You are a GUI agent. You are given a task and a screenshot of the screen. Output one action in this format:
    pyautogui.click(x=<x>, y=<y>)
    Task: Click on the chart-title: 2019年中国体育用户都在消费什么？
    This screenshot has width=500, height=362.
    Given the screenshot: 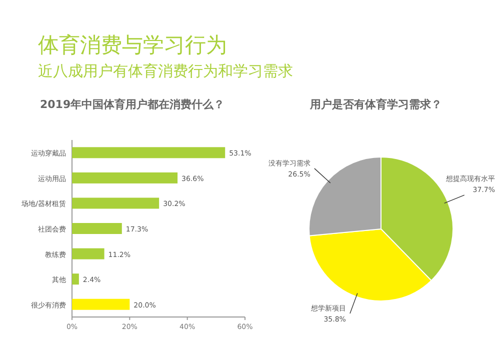 What is the action you would take?
    pyautogui.click(x=132, y=104)
    